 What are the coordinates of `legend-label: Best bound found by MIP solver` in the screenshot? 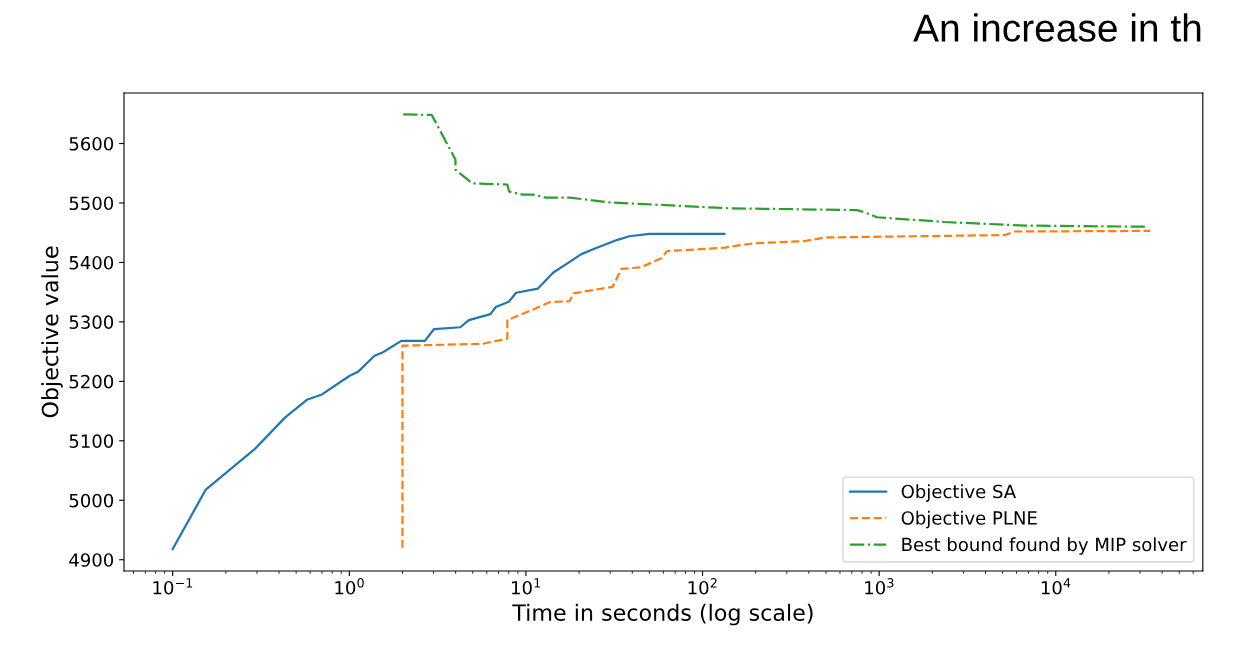 It's located at (1044, 546).